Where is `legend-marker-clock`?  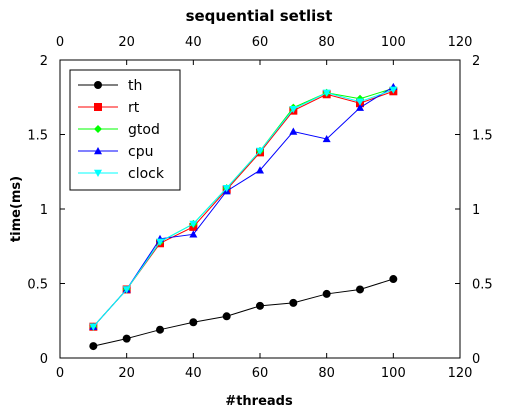 legend-marker-clock is located at coordinates (98, 173).